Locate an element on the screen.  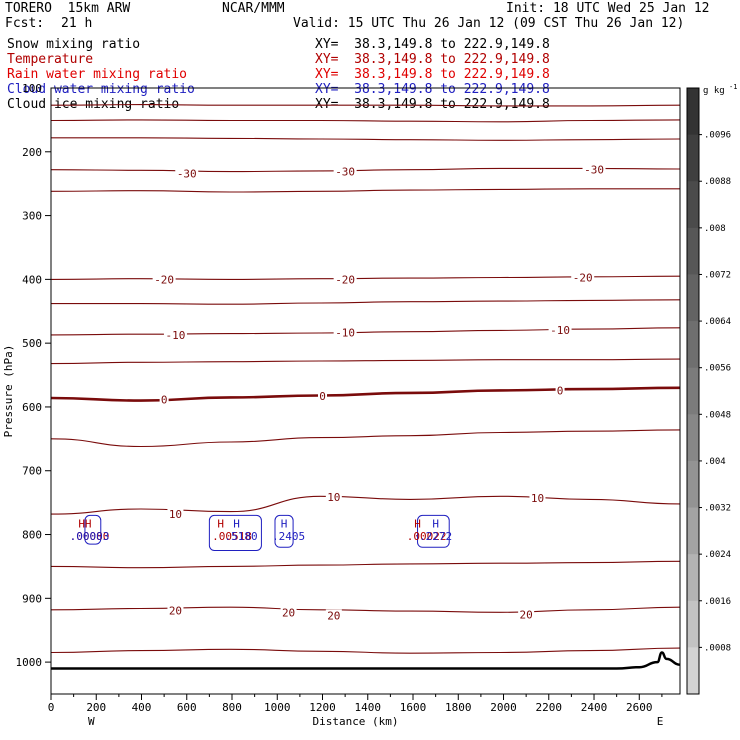
extrema-label: .00003 is located at coordinates (90, 536).